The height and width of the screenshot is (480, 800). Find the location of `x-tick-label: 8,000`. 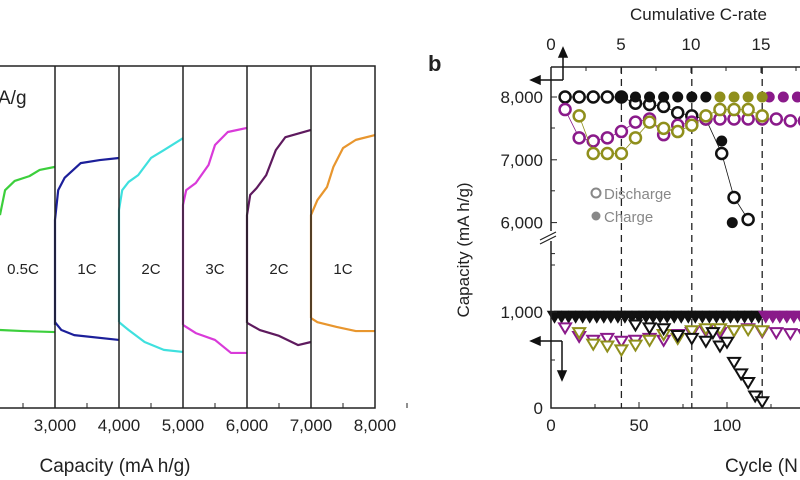

x-tick-label: 8,000 is located at coordinates (375, 425).